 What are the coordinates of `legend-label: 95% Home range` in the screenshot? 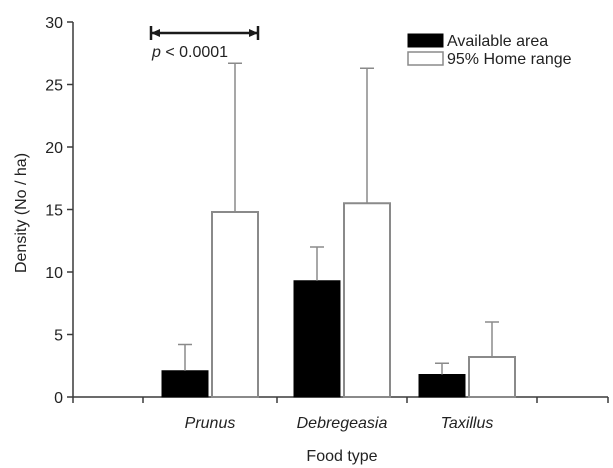 It's located at (509, 59).